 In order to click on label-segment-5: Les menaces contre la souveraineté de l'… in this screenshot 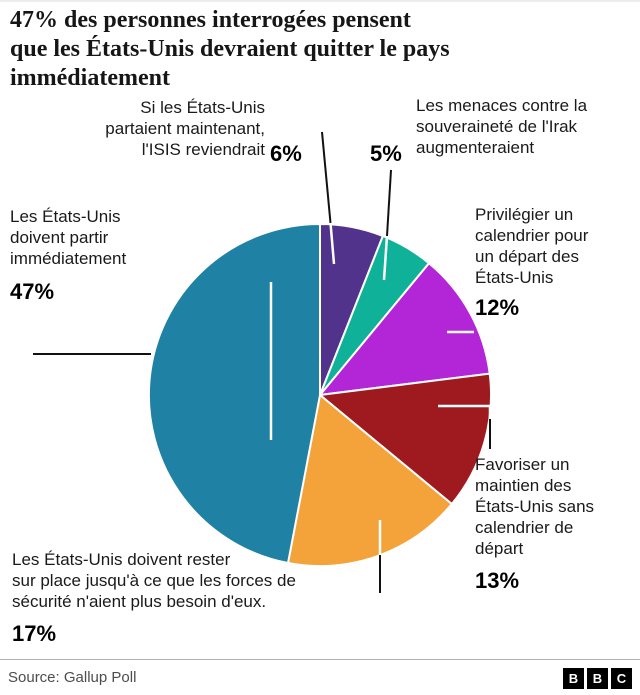, I will do `click(502, 126)`.